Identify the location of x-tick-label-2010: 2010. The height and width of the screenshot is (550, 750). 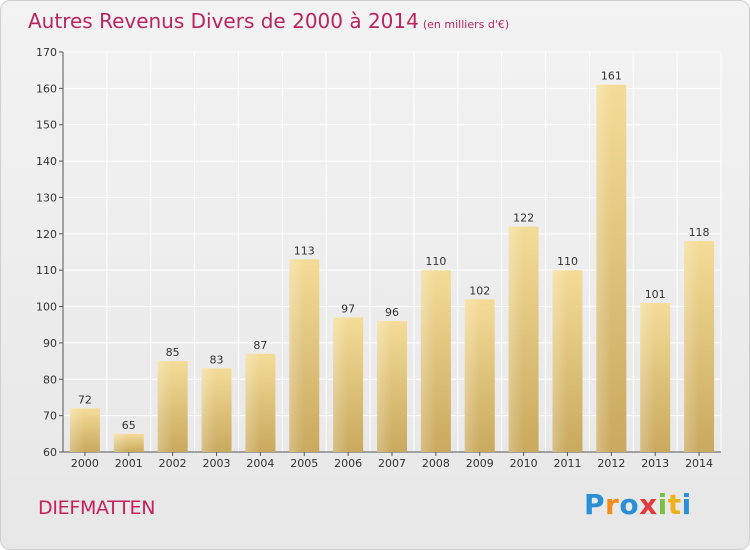
(524, 463).